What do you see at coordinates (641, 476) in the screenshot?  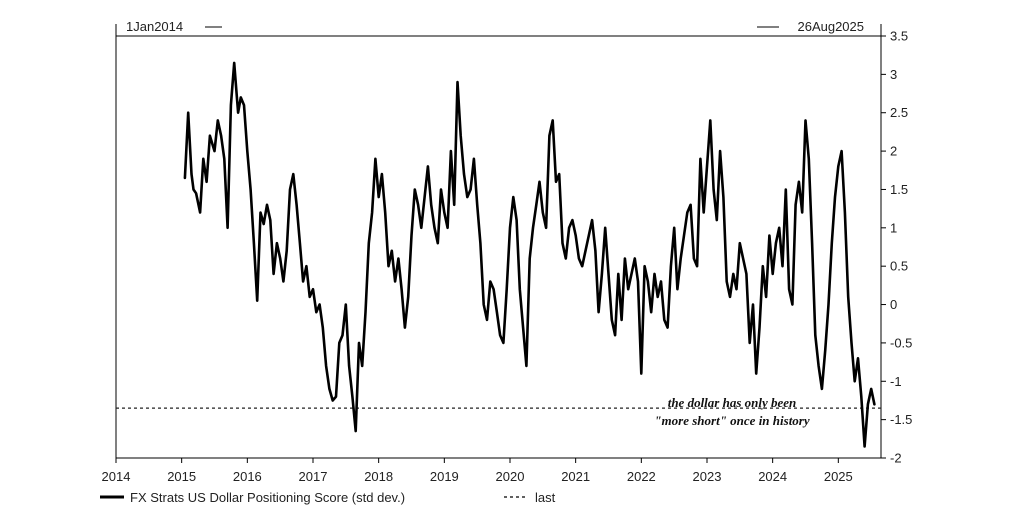 I see `x-tick-label: 2022` at bounding box center [641, 476].